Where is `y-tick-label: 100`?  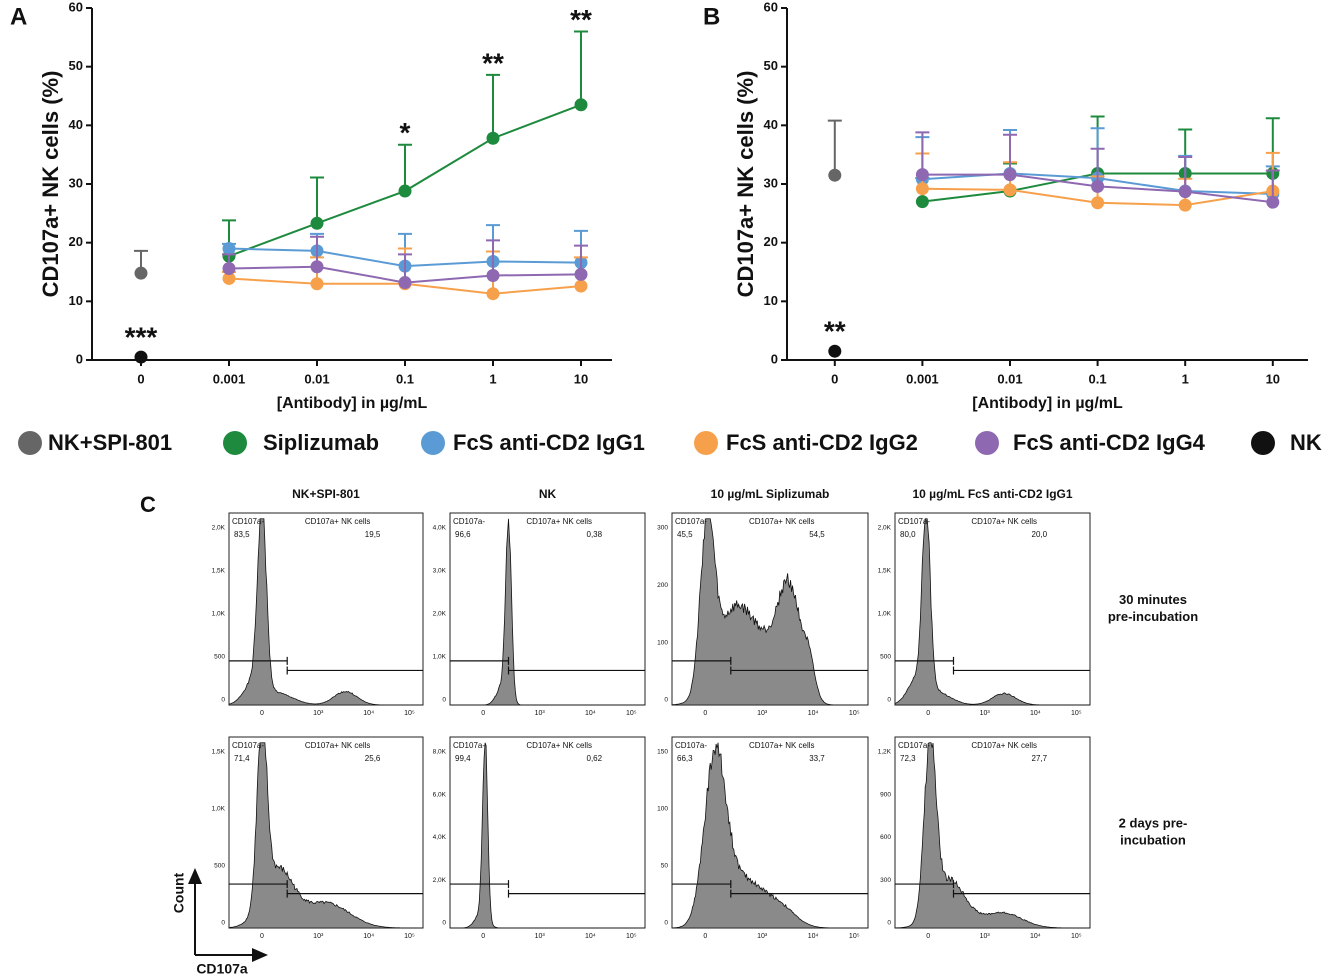
y-tick-label: 100 is located at coordinates (662, 642).